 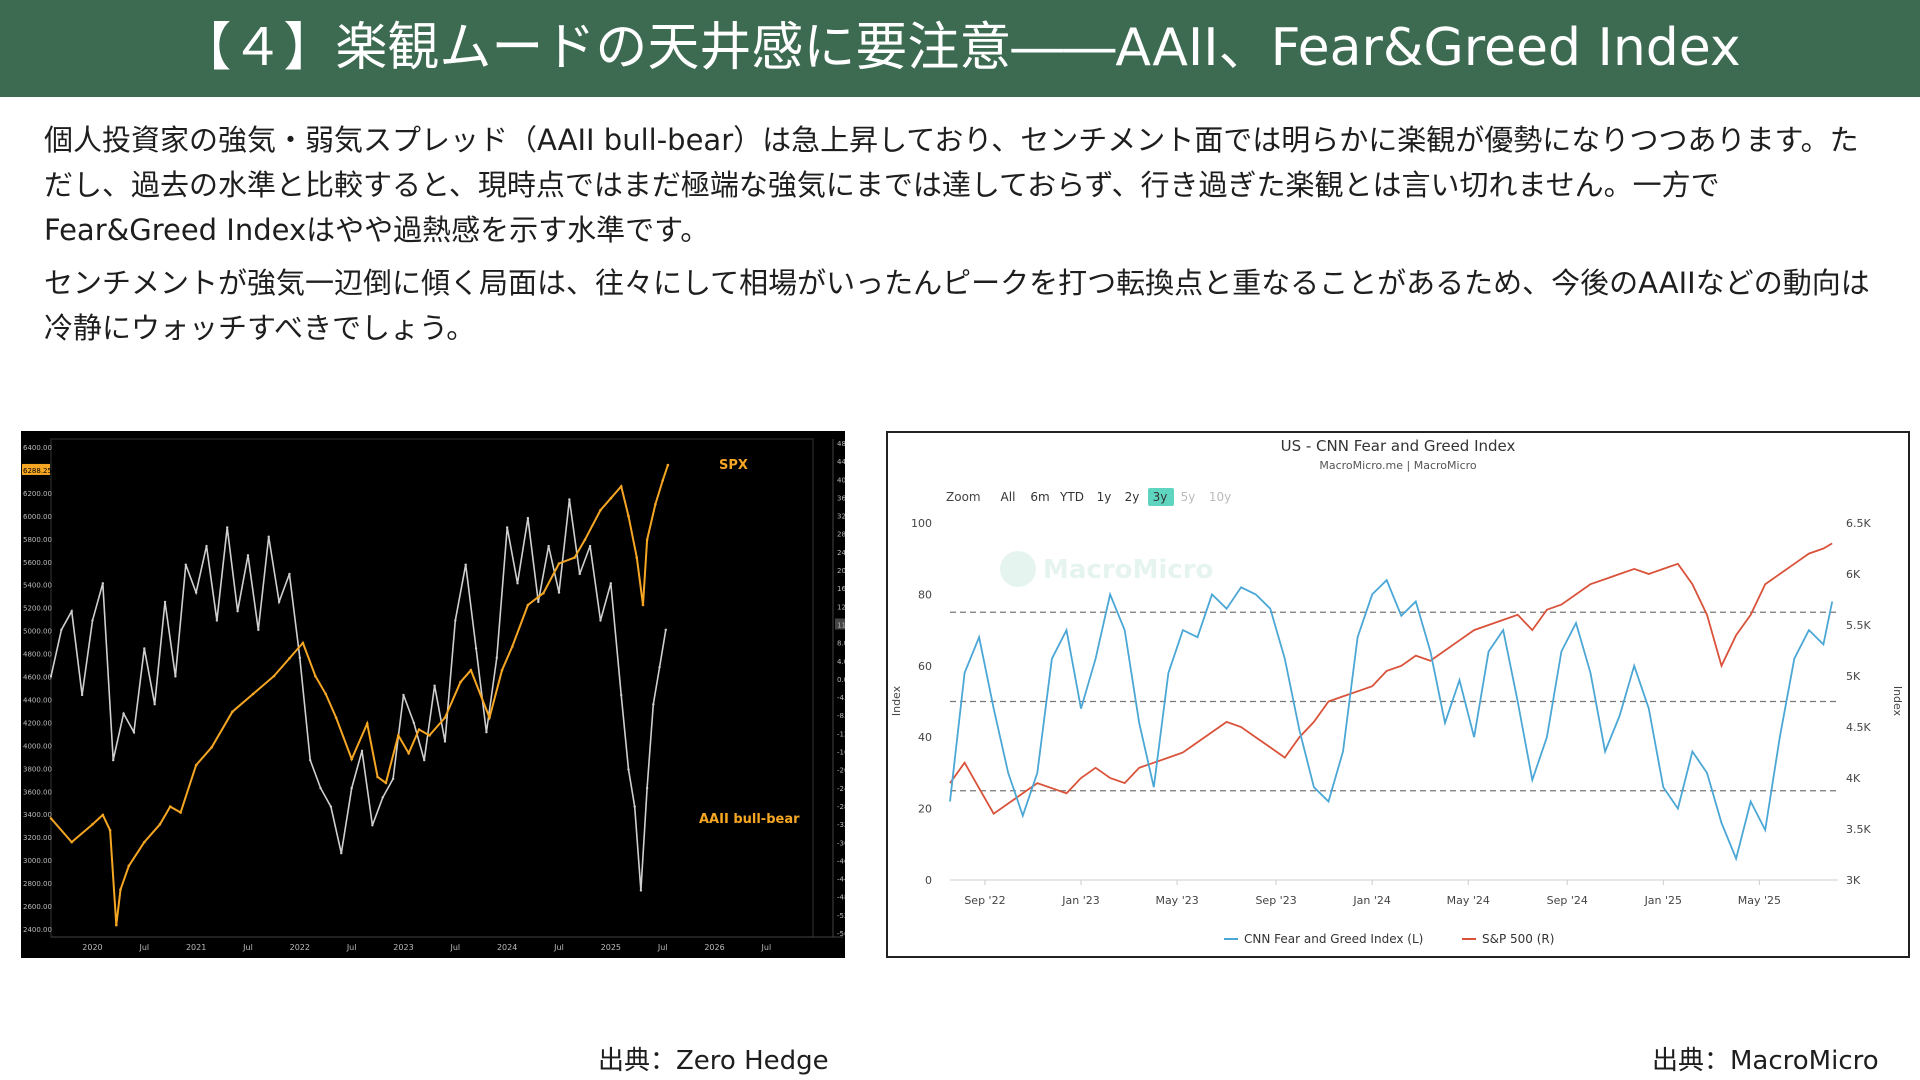 I want to click on fear-greed-line, so click(x=1391, y=720).